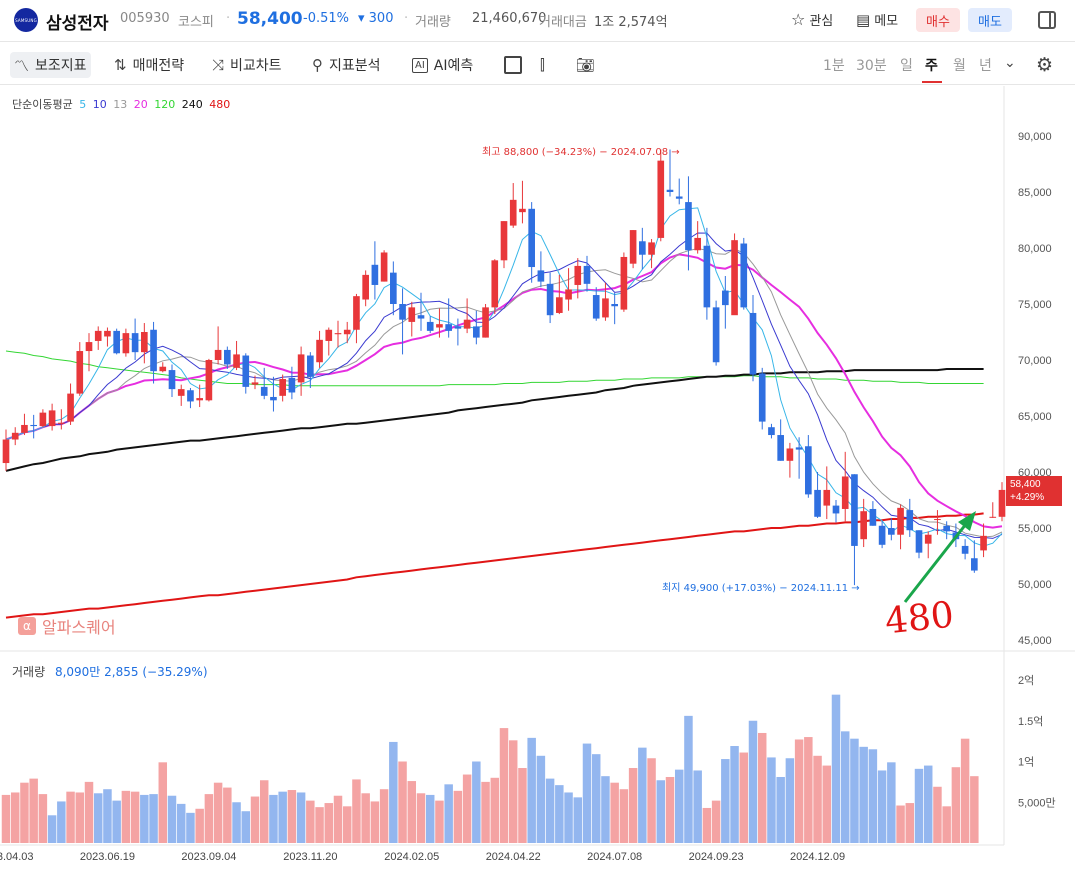 The image size is (1075, 880). I want to click on buy-button: 매수, so click(938, 20).